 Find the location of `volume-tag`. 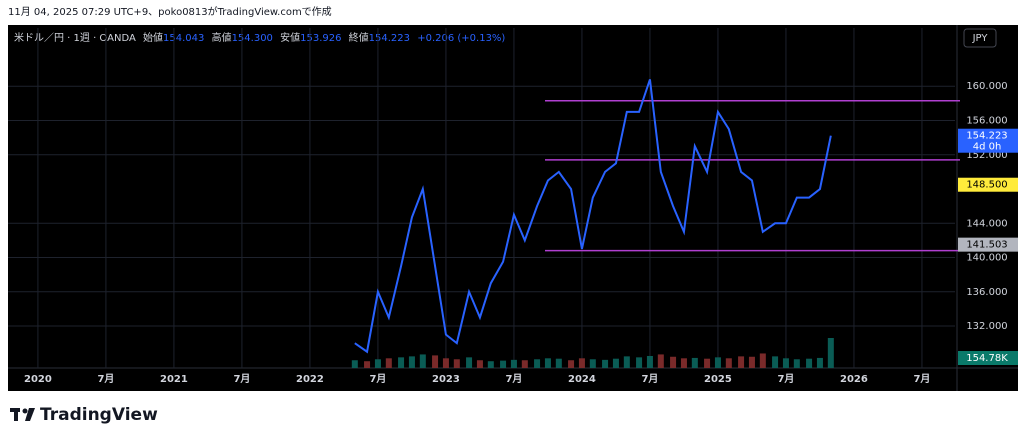

volume-tag is located at coordinates (988, 358).